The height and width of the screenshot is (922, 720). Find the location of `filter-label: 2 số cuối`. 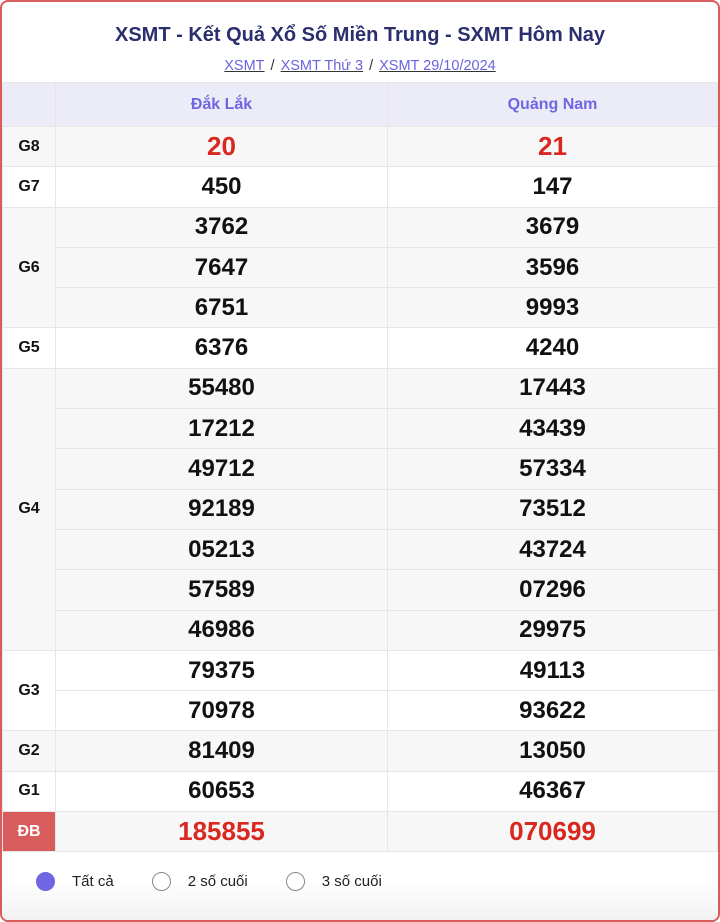

filter-label: 2 số cuối is located at coordinates (217, 881).